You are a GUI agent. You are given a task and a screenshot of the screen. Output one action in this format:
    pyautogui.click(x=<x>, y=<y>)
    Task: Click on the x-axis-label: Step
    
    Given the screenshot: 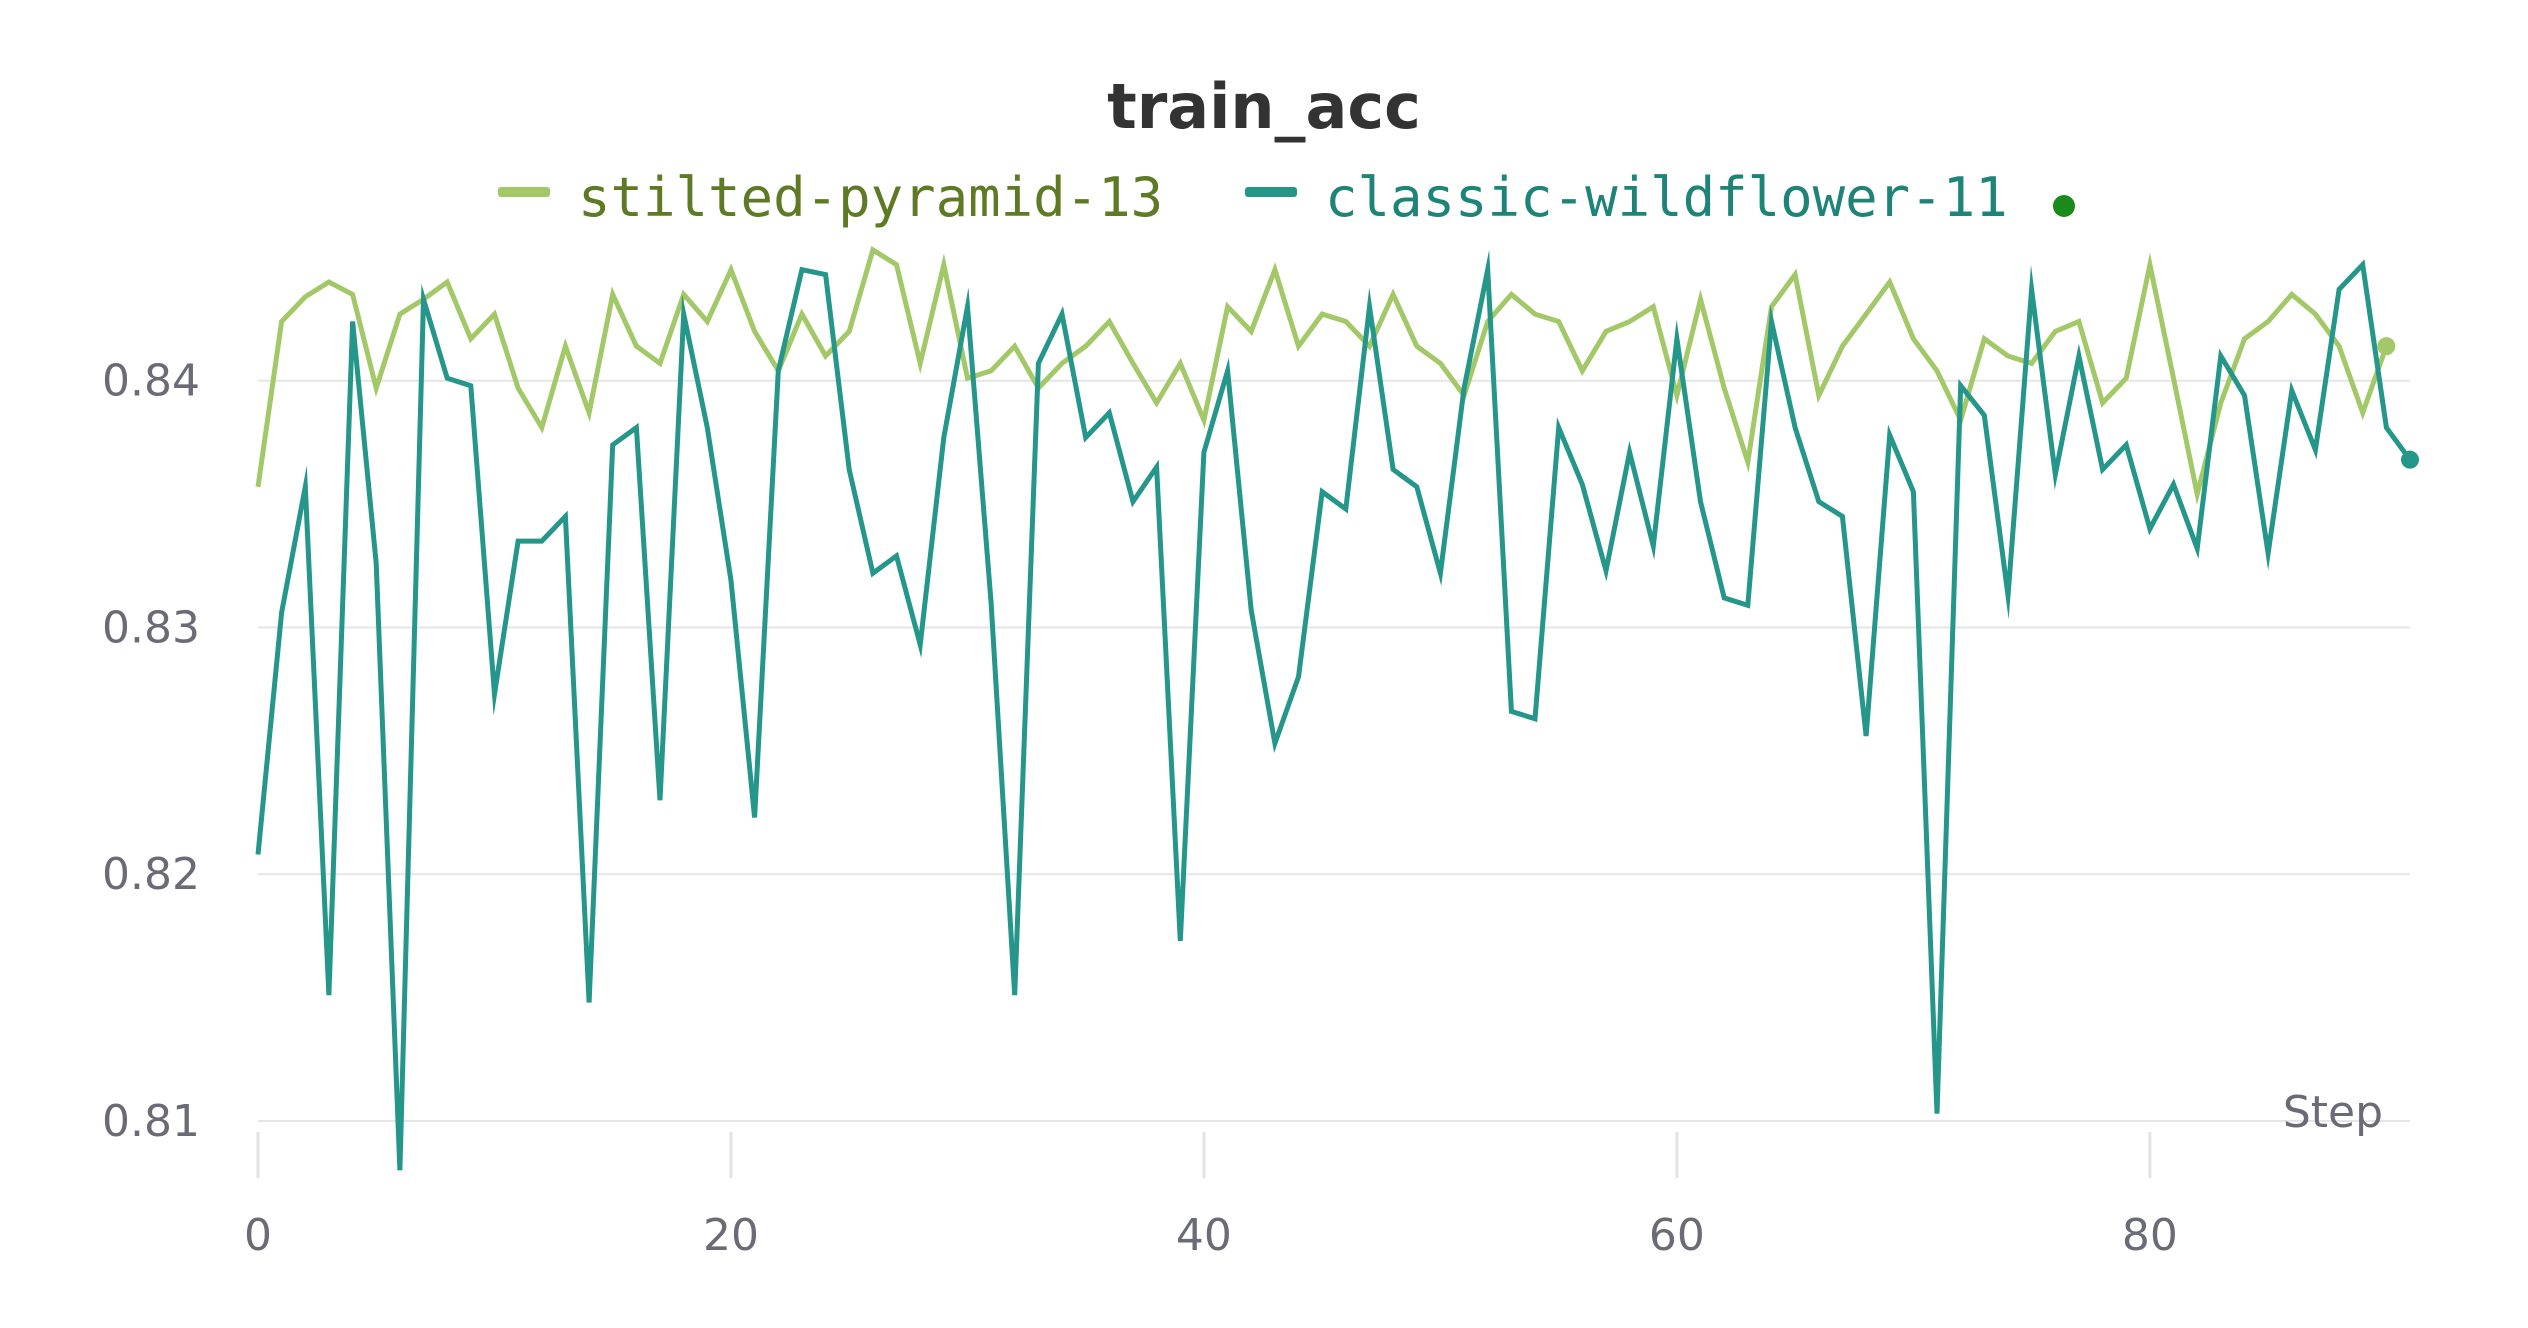 What is the action you would take?
    pyautogui.click(x=2333, y=1112)
    